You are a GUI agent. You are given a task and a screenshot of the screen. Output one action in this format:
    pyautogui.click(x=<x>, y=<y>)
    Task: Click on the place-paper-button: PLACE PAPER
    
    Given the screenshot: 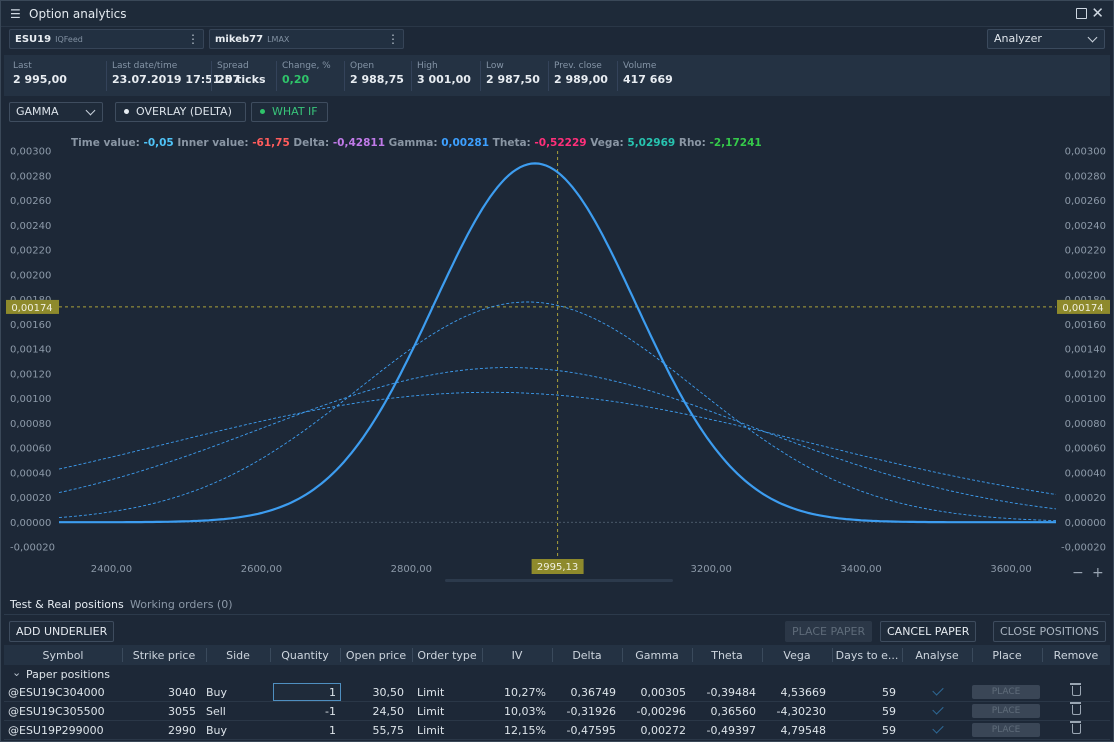 What is the action you would take?
    pyautogui.click(x=829, y=631)
    